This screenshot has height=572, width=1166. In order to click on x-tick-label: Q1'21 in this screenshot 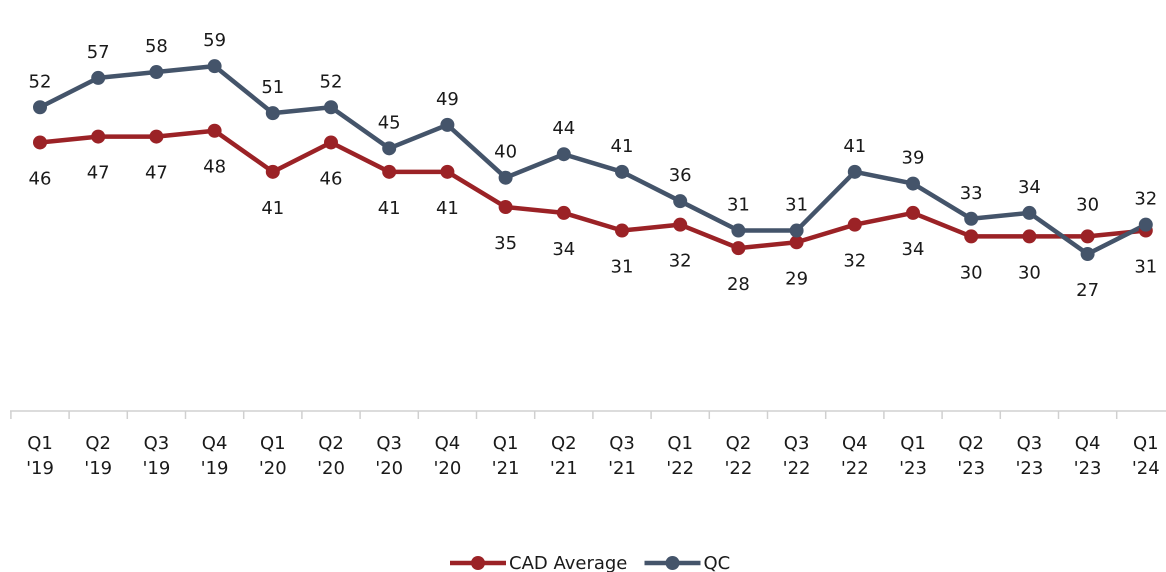, I will do `click(506, 456)`.